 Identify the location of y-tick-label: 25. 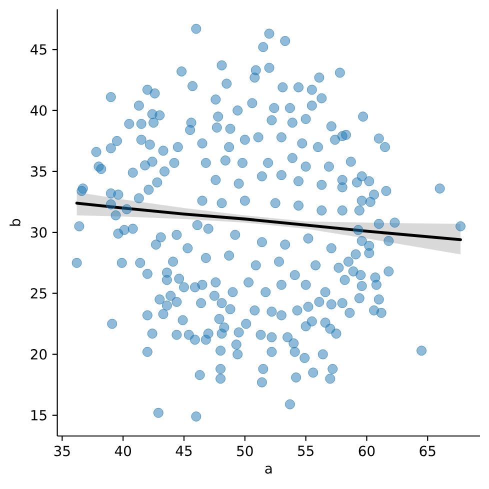
(38, 293).